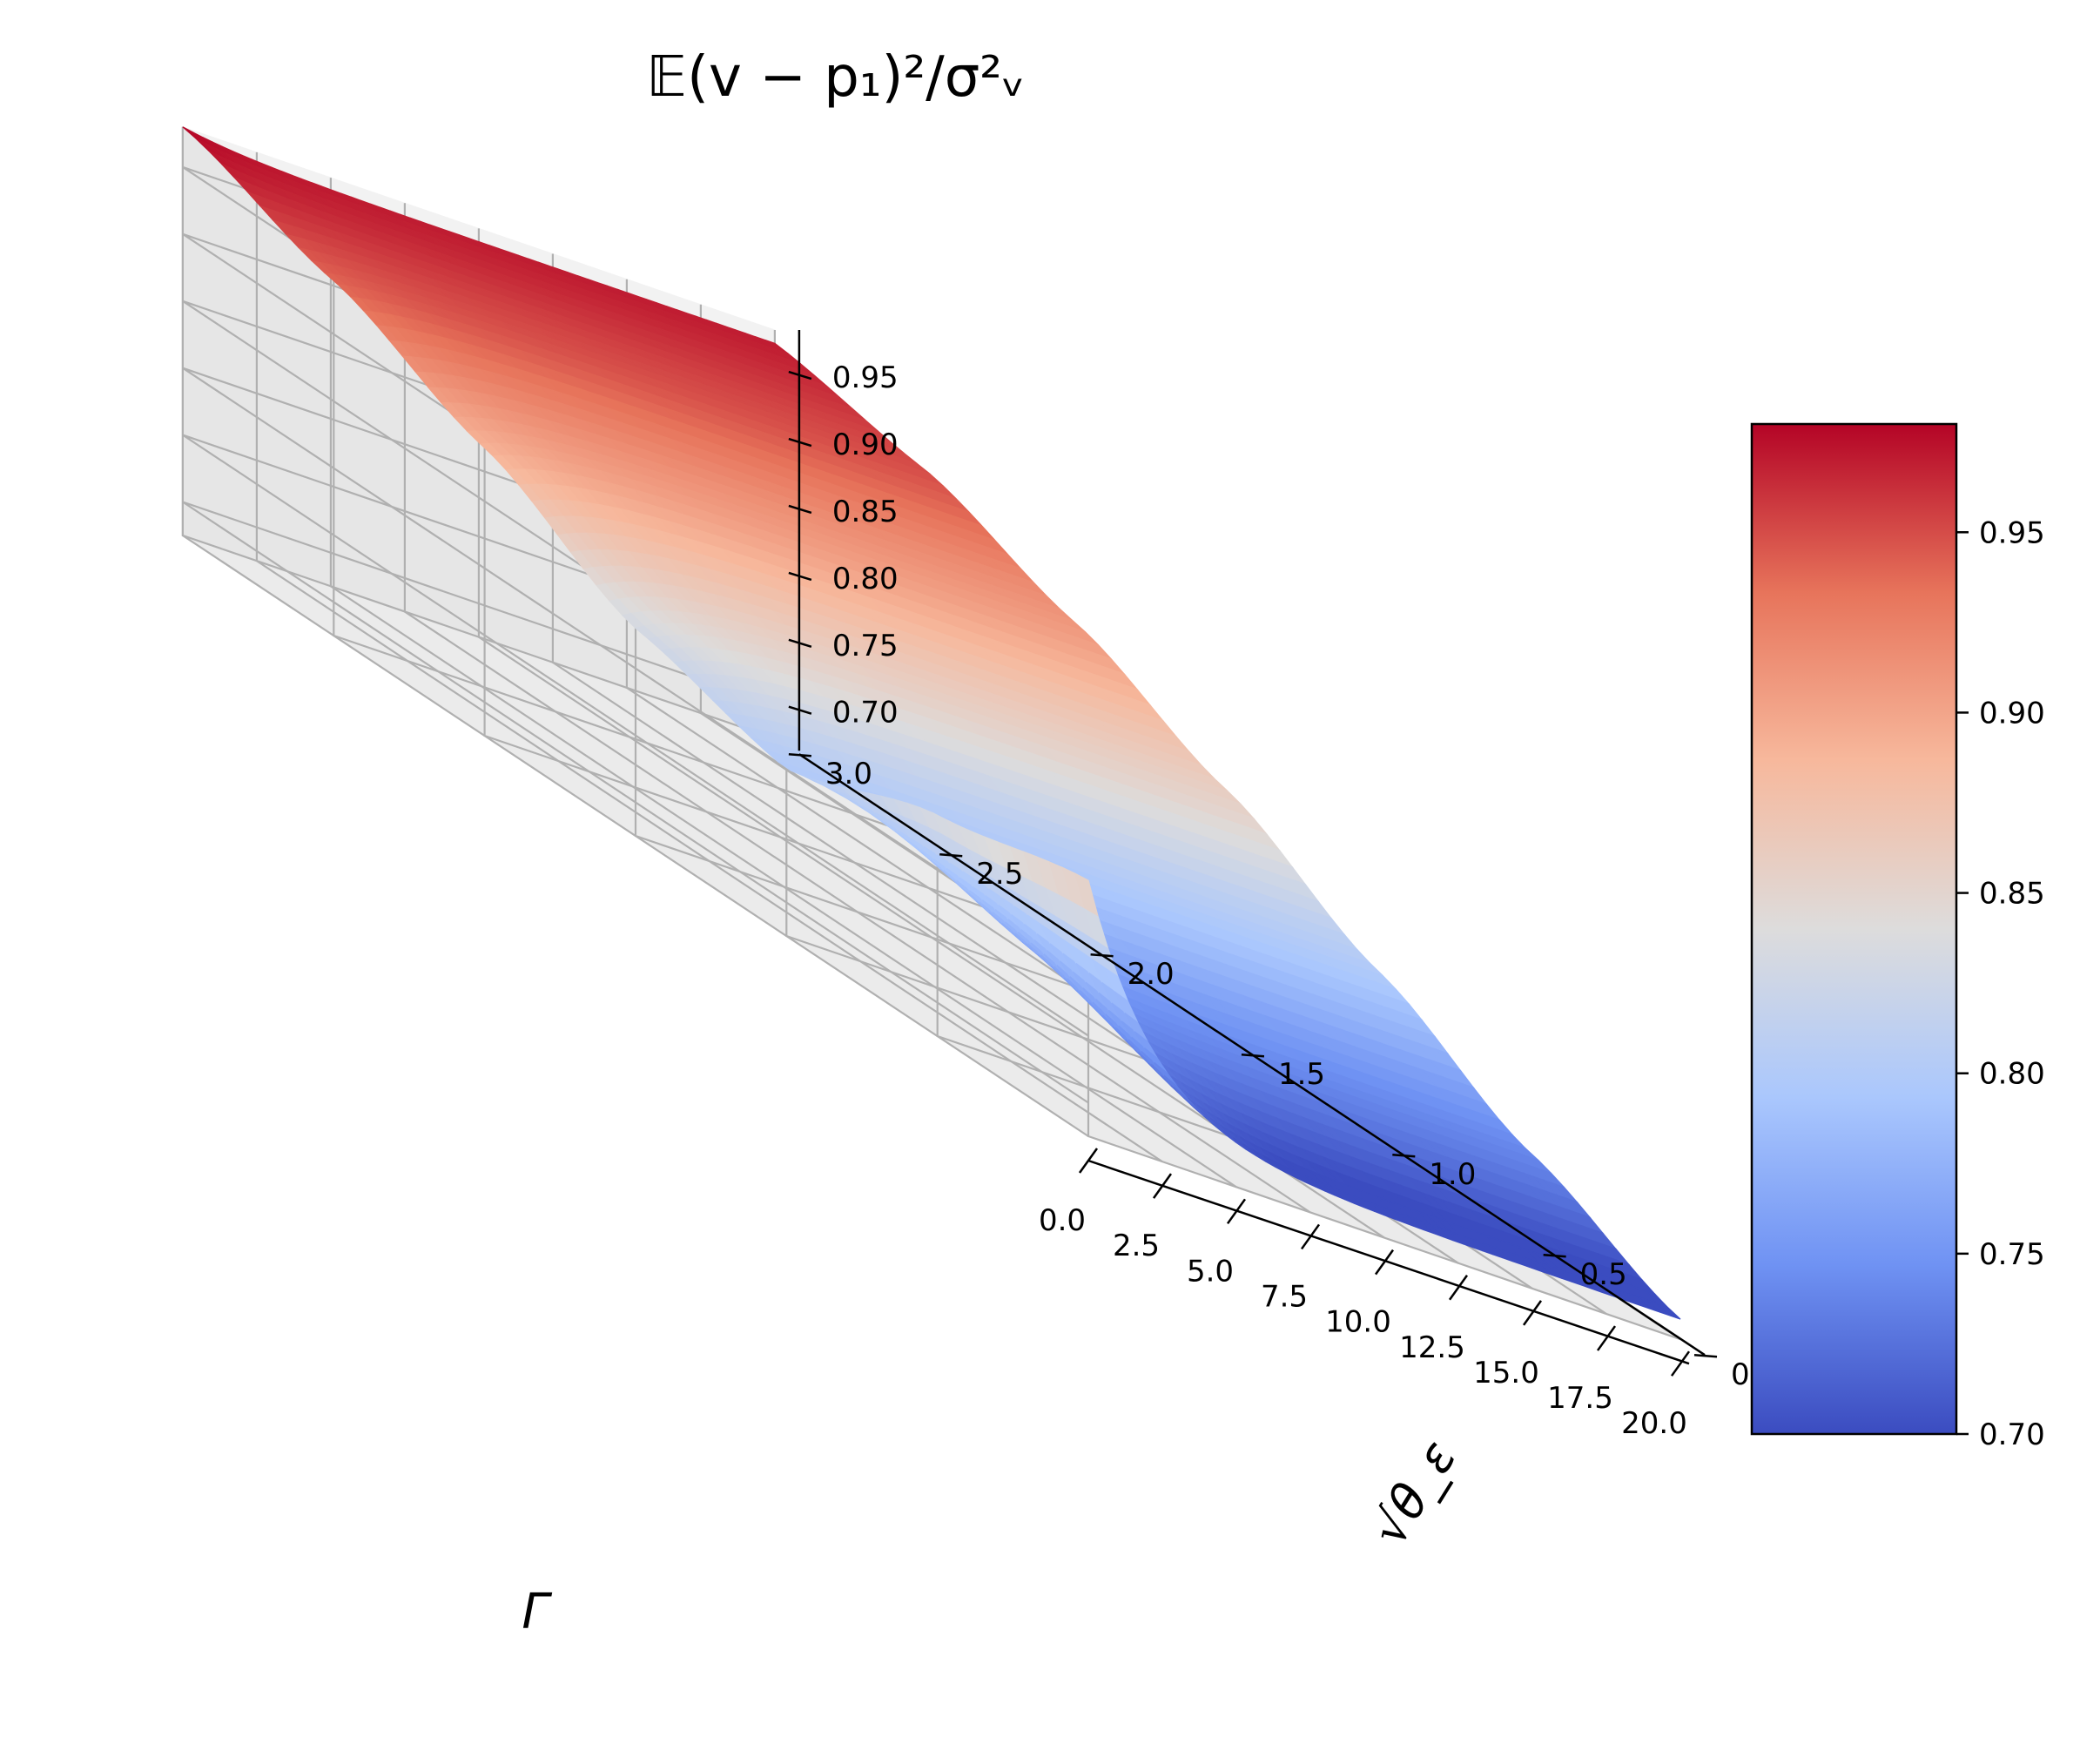 Image resolution: width=2080 pixels, height=1764 pixels. What do you see at coordinates (1137, 1246) in the screenshot?
I see `x-tick-label: 2.5` at bounding box center [1137, 1246].